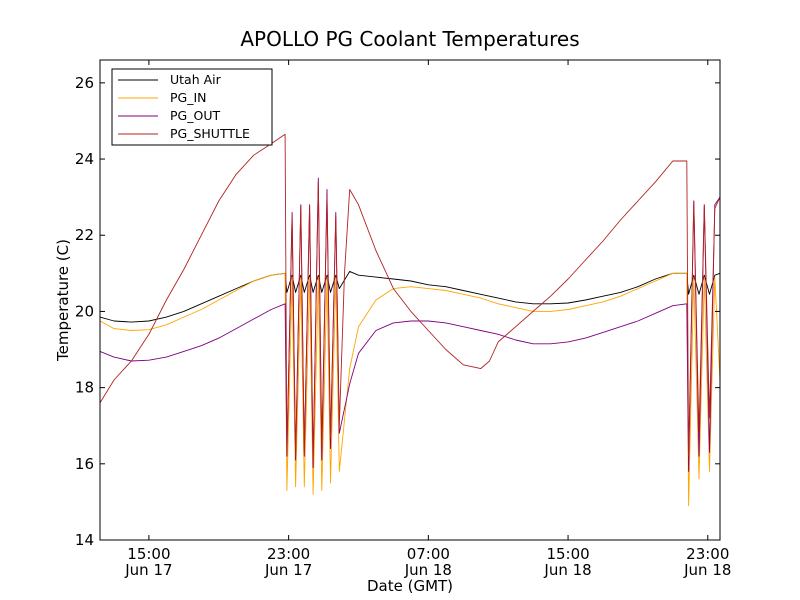 The width and height of the screenshot is (800, 600). What do you see at coordinates (84, 464) in the screenshot?
I see `y-tick-label: 16` at bounding box center [84, 464].